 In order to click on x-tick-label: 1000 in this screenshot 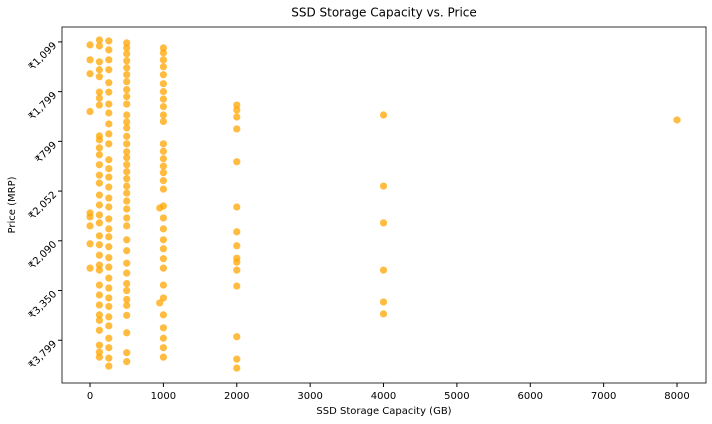, I will do `click(163, 396)`.